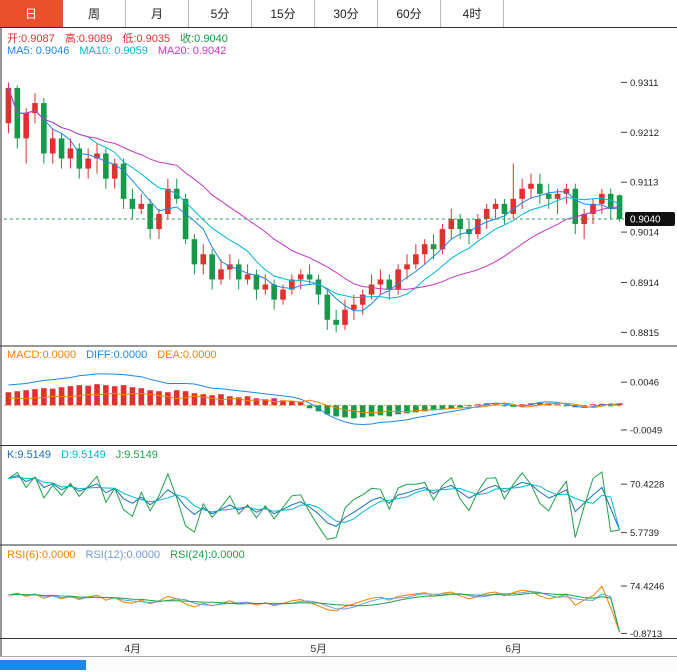 The width and height of the screenshot is (677, 672). What do you see at coordinates (338, 664) in the screenshot?
I see `horizontal-scrollbar` at bounding box center [338, 664].